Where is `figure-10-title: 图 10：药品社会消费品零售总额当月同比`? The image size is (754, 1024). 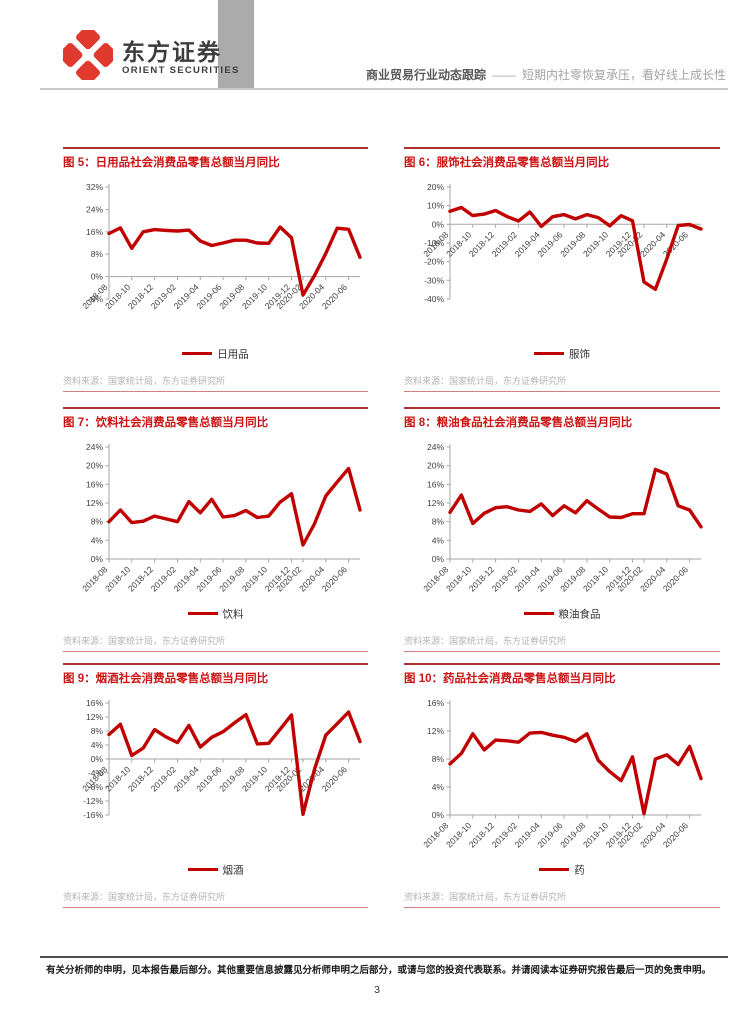 figure-10-title: 图 10：药品社会消费品零售总额当月同比 is located at coordinates (510, 679).